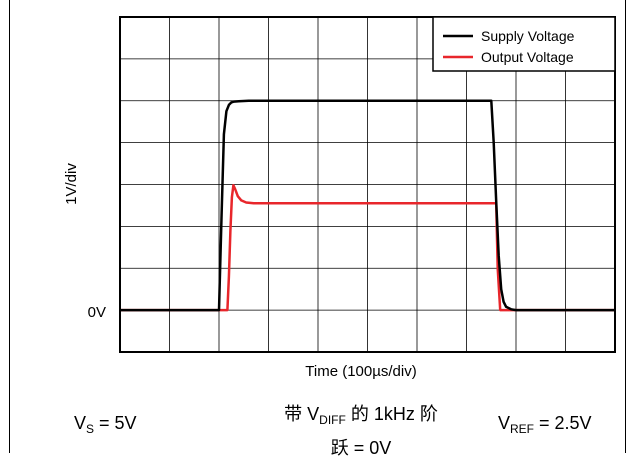 Image resolution: width=626 pixels, height=462 pixels. What do you see at coordinates (361, 448) in the screenshot?
I see `caption-diff-step-line2: 跃 = 0V` at bounding box center [361, 448].